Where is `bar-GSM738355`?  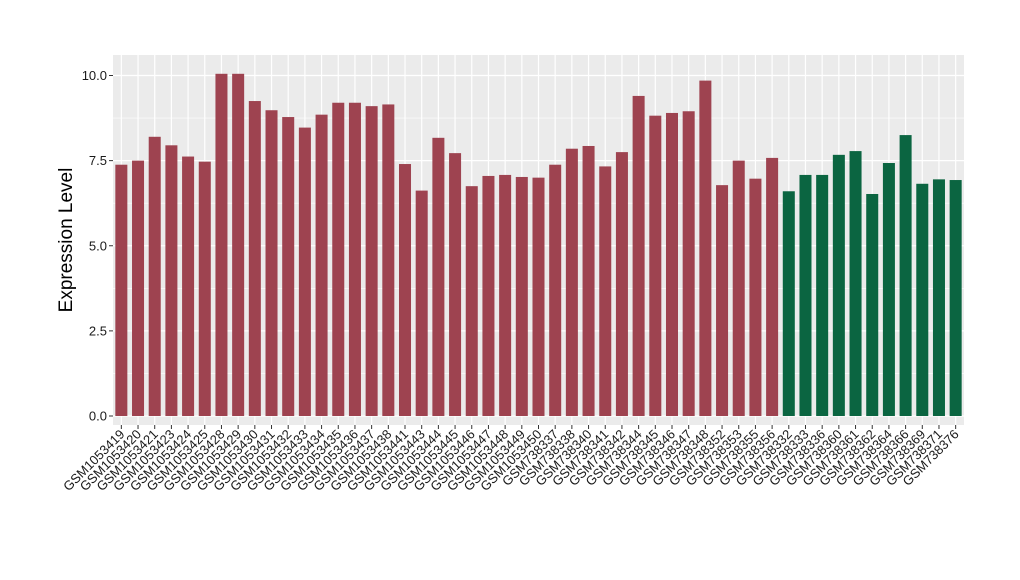 bar-GSM738355 is located at coordinates (755, 297).